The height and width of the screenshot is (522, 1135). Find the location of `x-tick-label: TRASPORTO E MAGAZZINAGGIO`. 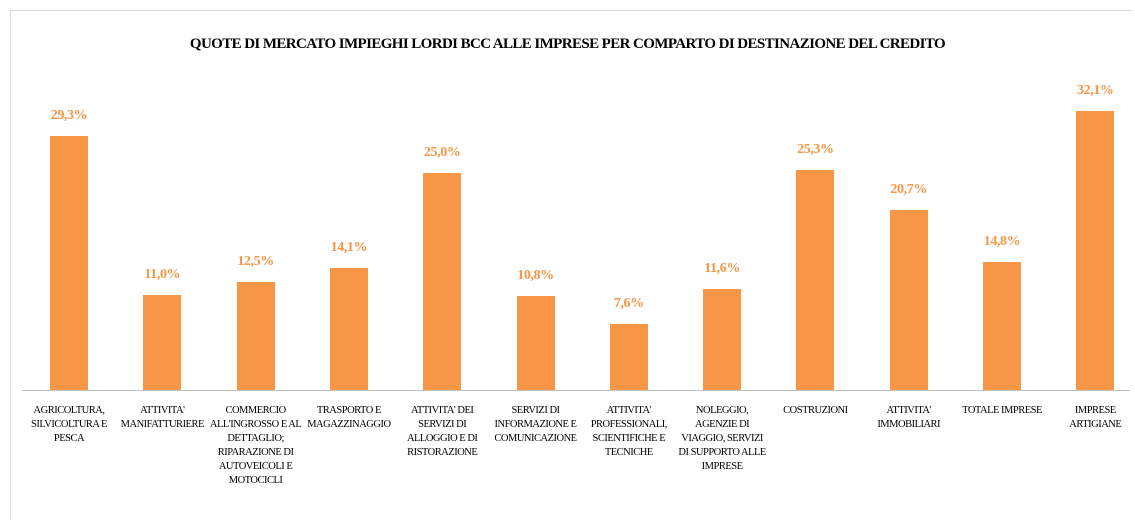

x-tick-label: TRASPORTO E MAGAZZINAGGIO is located at coordinates (349, 417).